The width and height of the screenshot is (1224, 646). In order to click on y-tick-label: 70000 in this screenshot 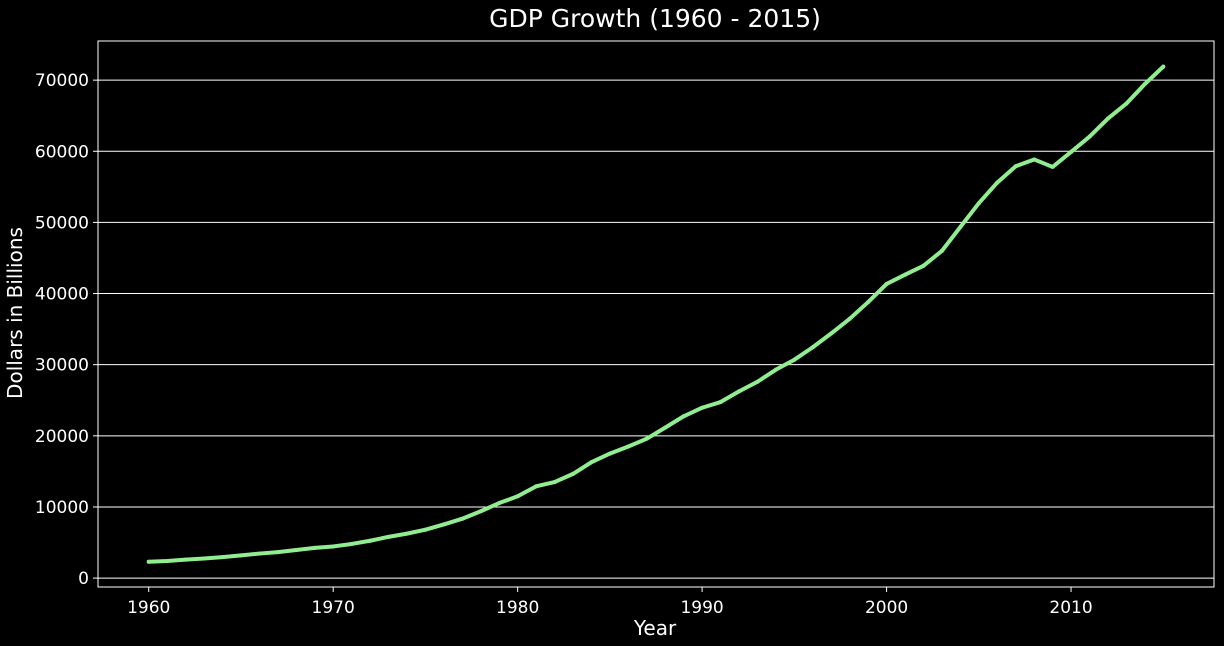, I will do `click(62, 81)`.